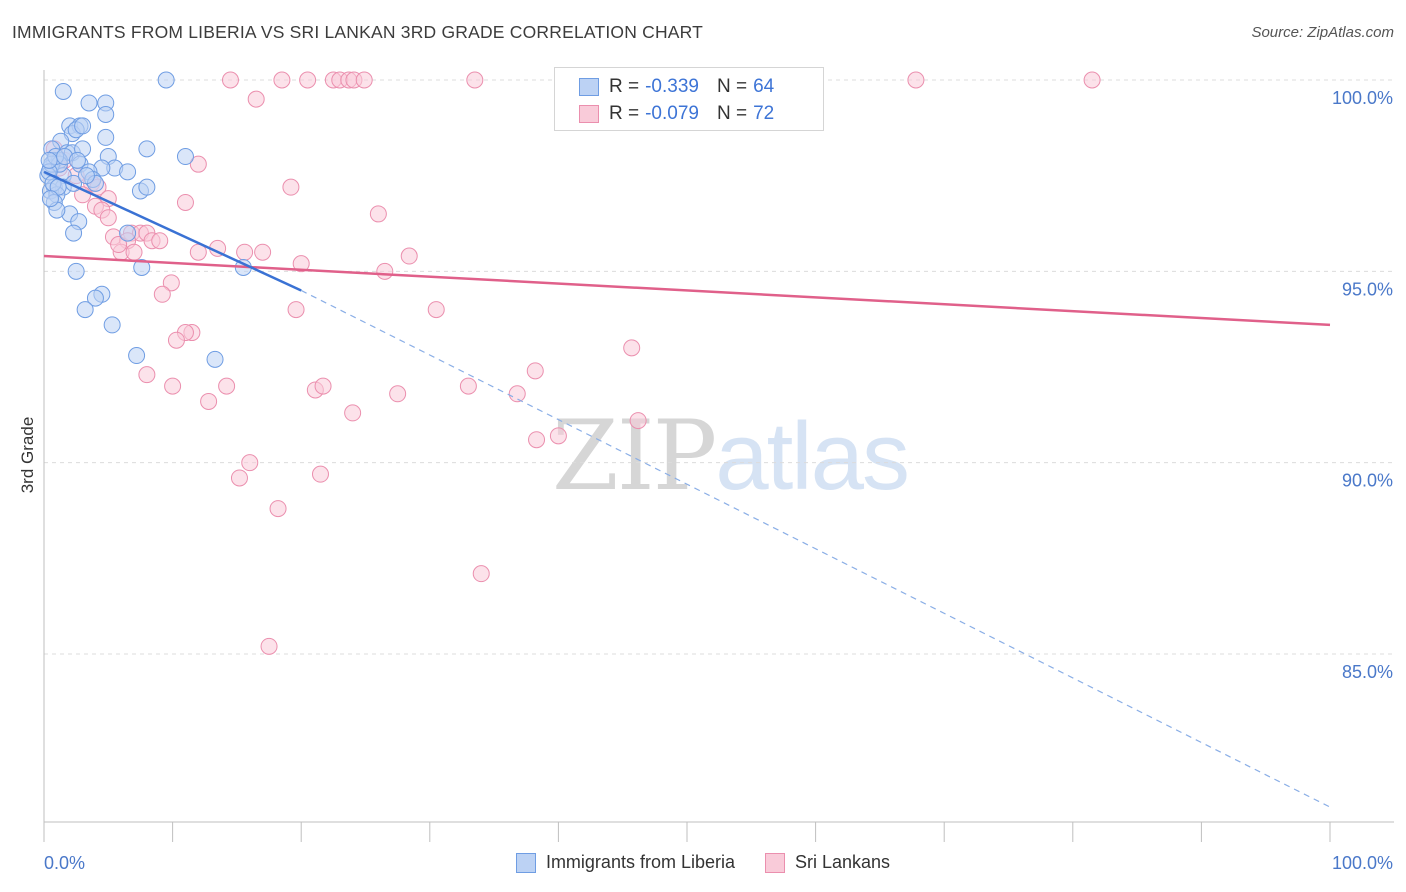 The width and height of the screenshot is (1406, 892). What do you see at coordinates (764, 113) in the screenshot?
I see `n-value-srilanka: 72` at bounding box center [764, 113].